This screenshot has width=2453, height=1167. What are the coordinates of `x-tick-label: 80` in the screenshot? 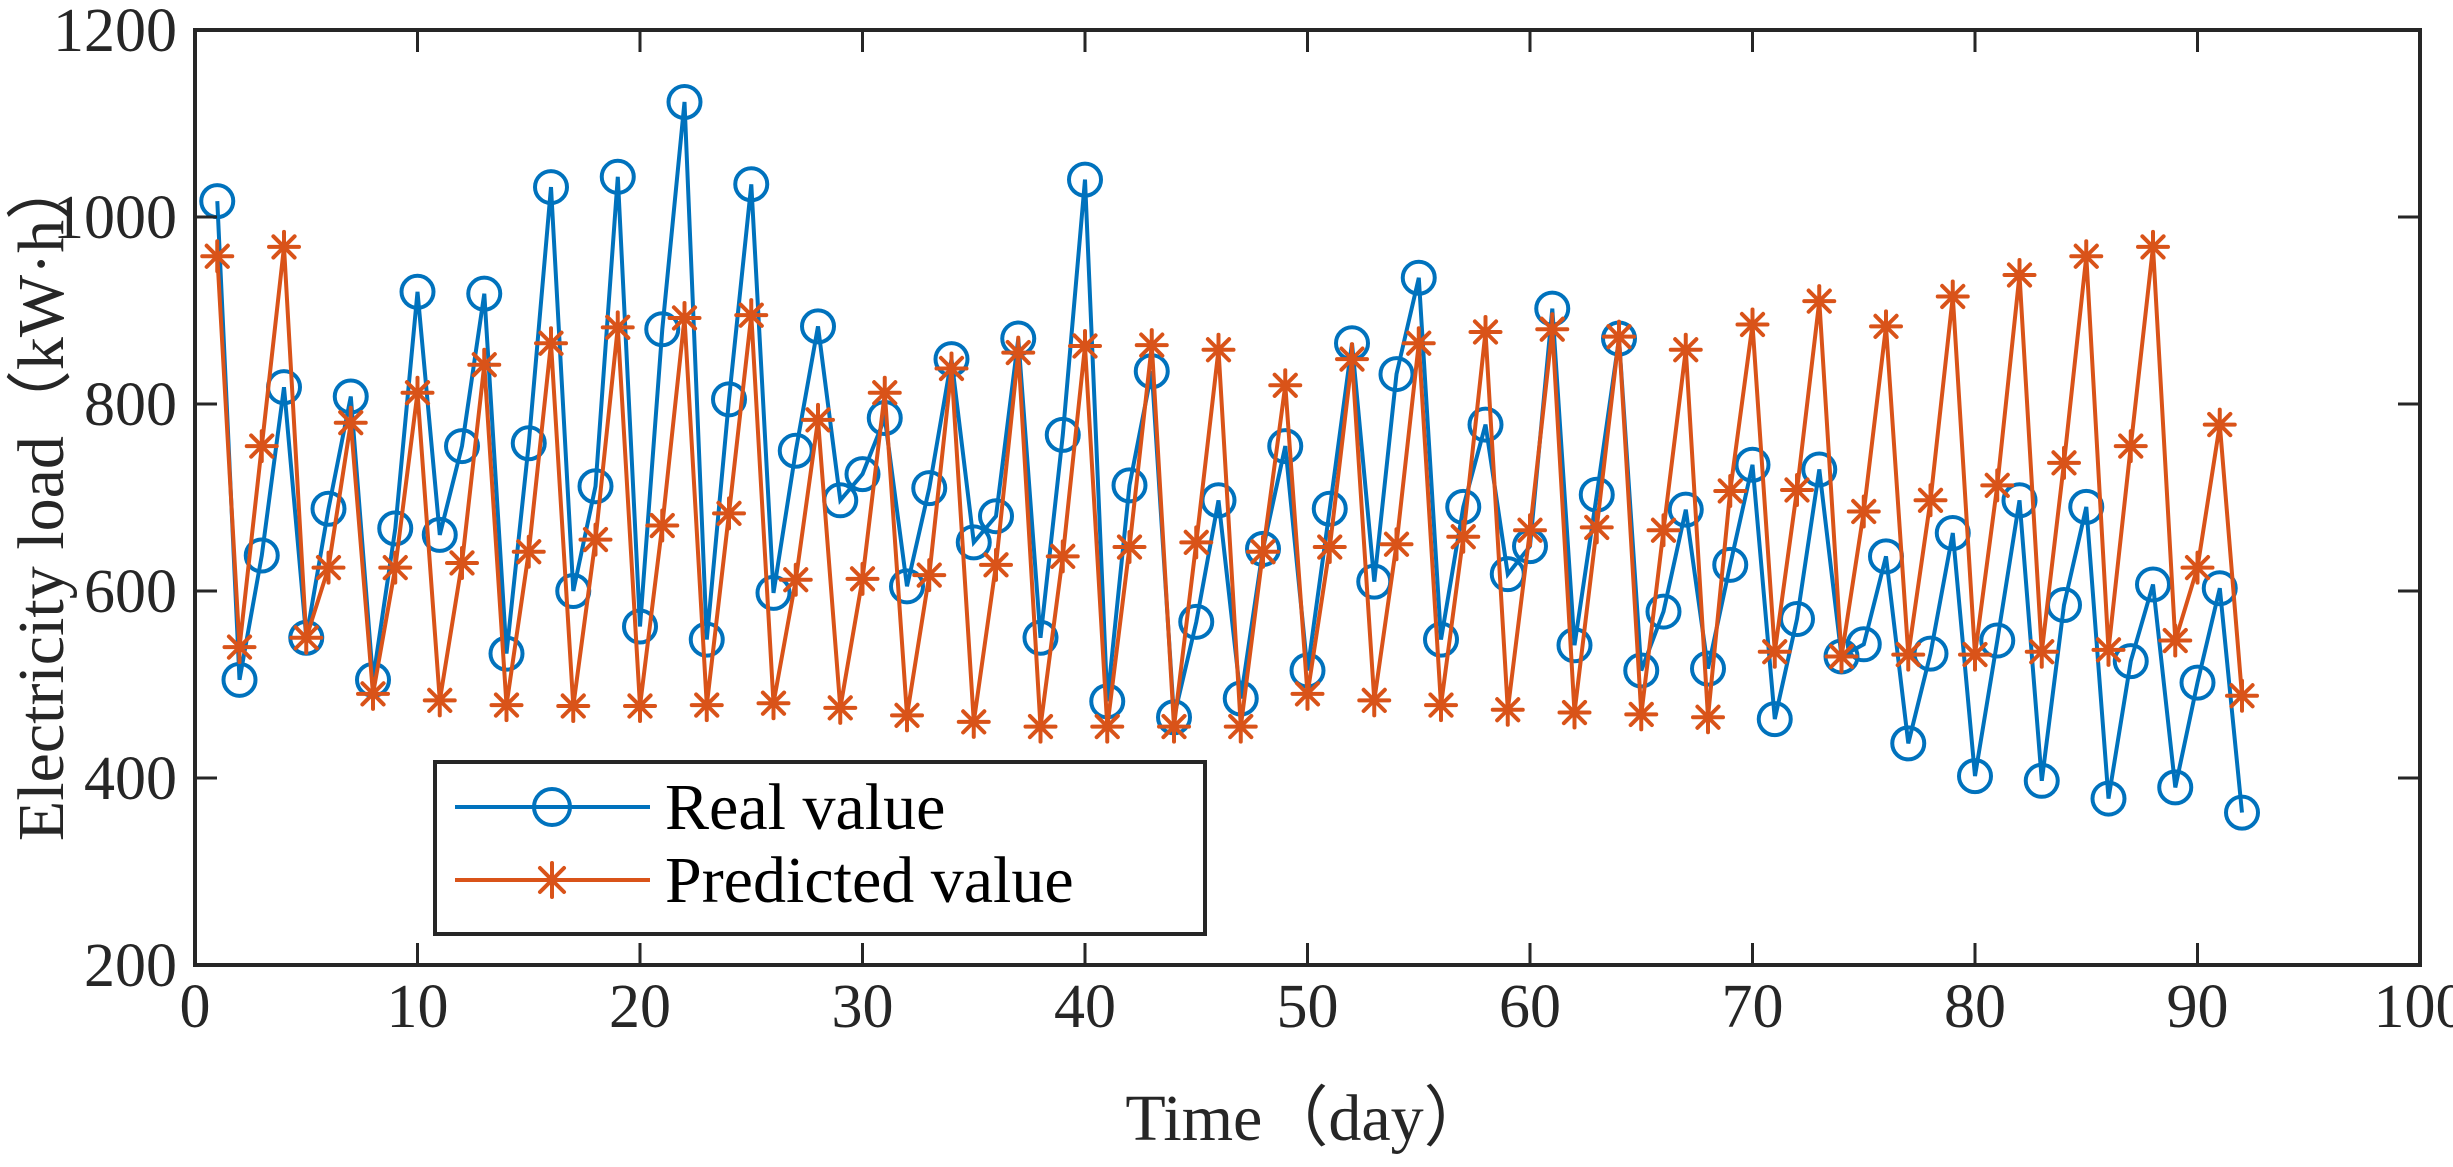 It's located at (1975, 1007).